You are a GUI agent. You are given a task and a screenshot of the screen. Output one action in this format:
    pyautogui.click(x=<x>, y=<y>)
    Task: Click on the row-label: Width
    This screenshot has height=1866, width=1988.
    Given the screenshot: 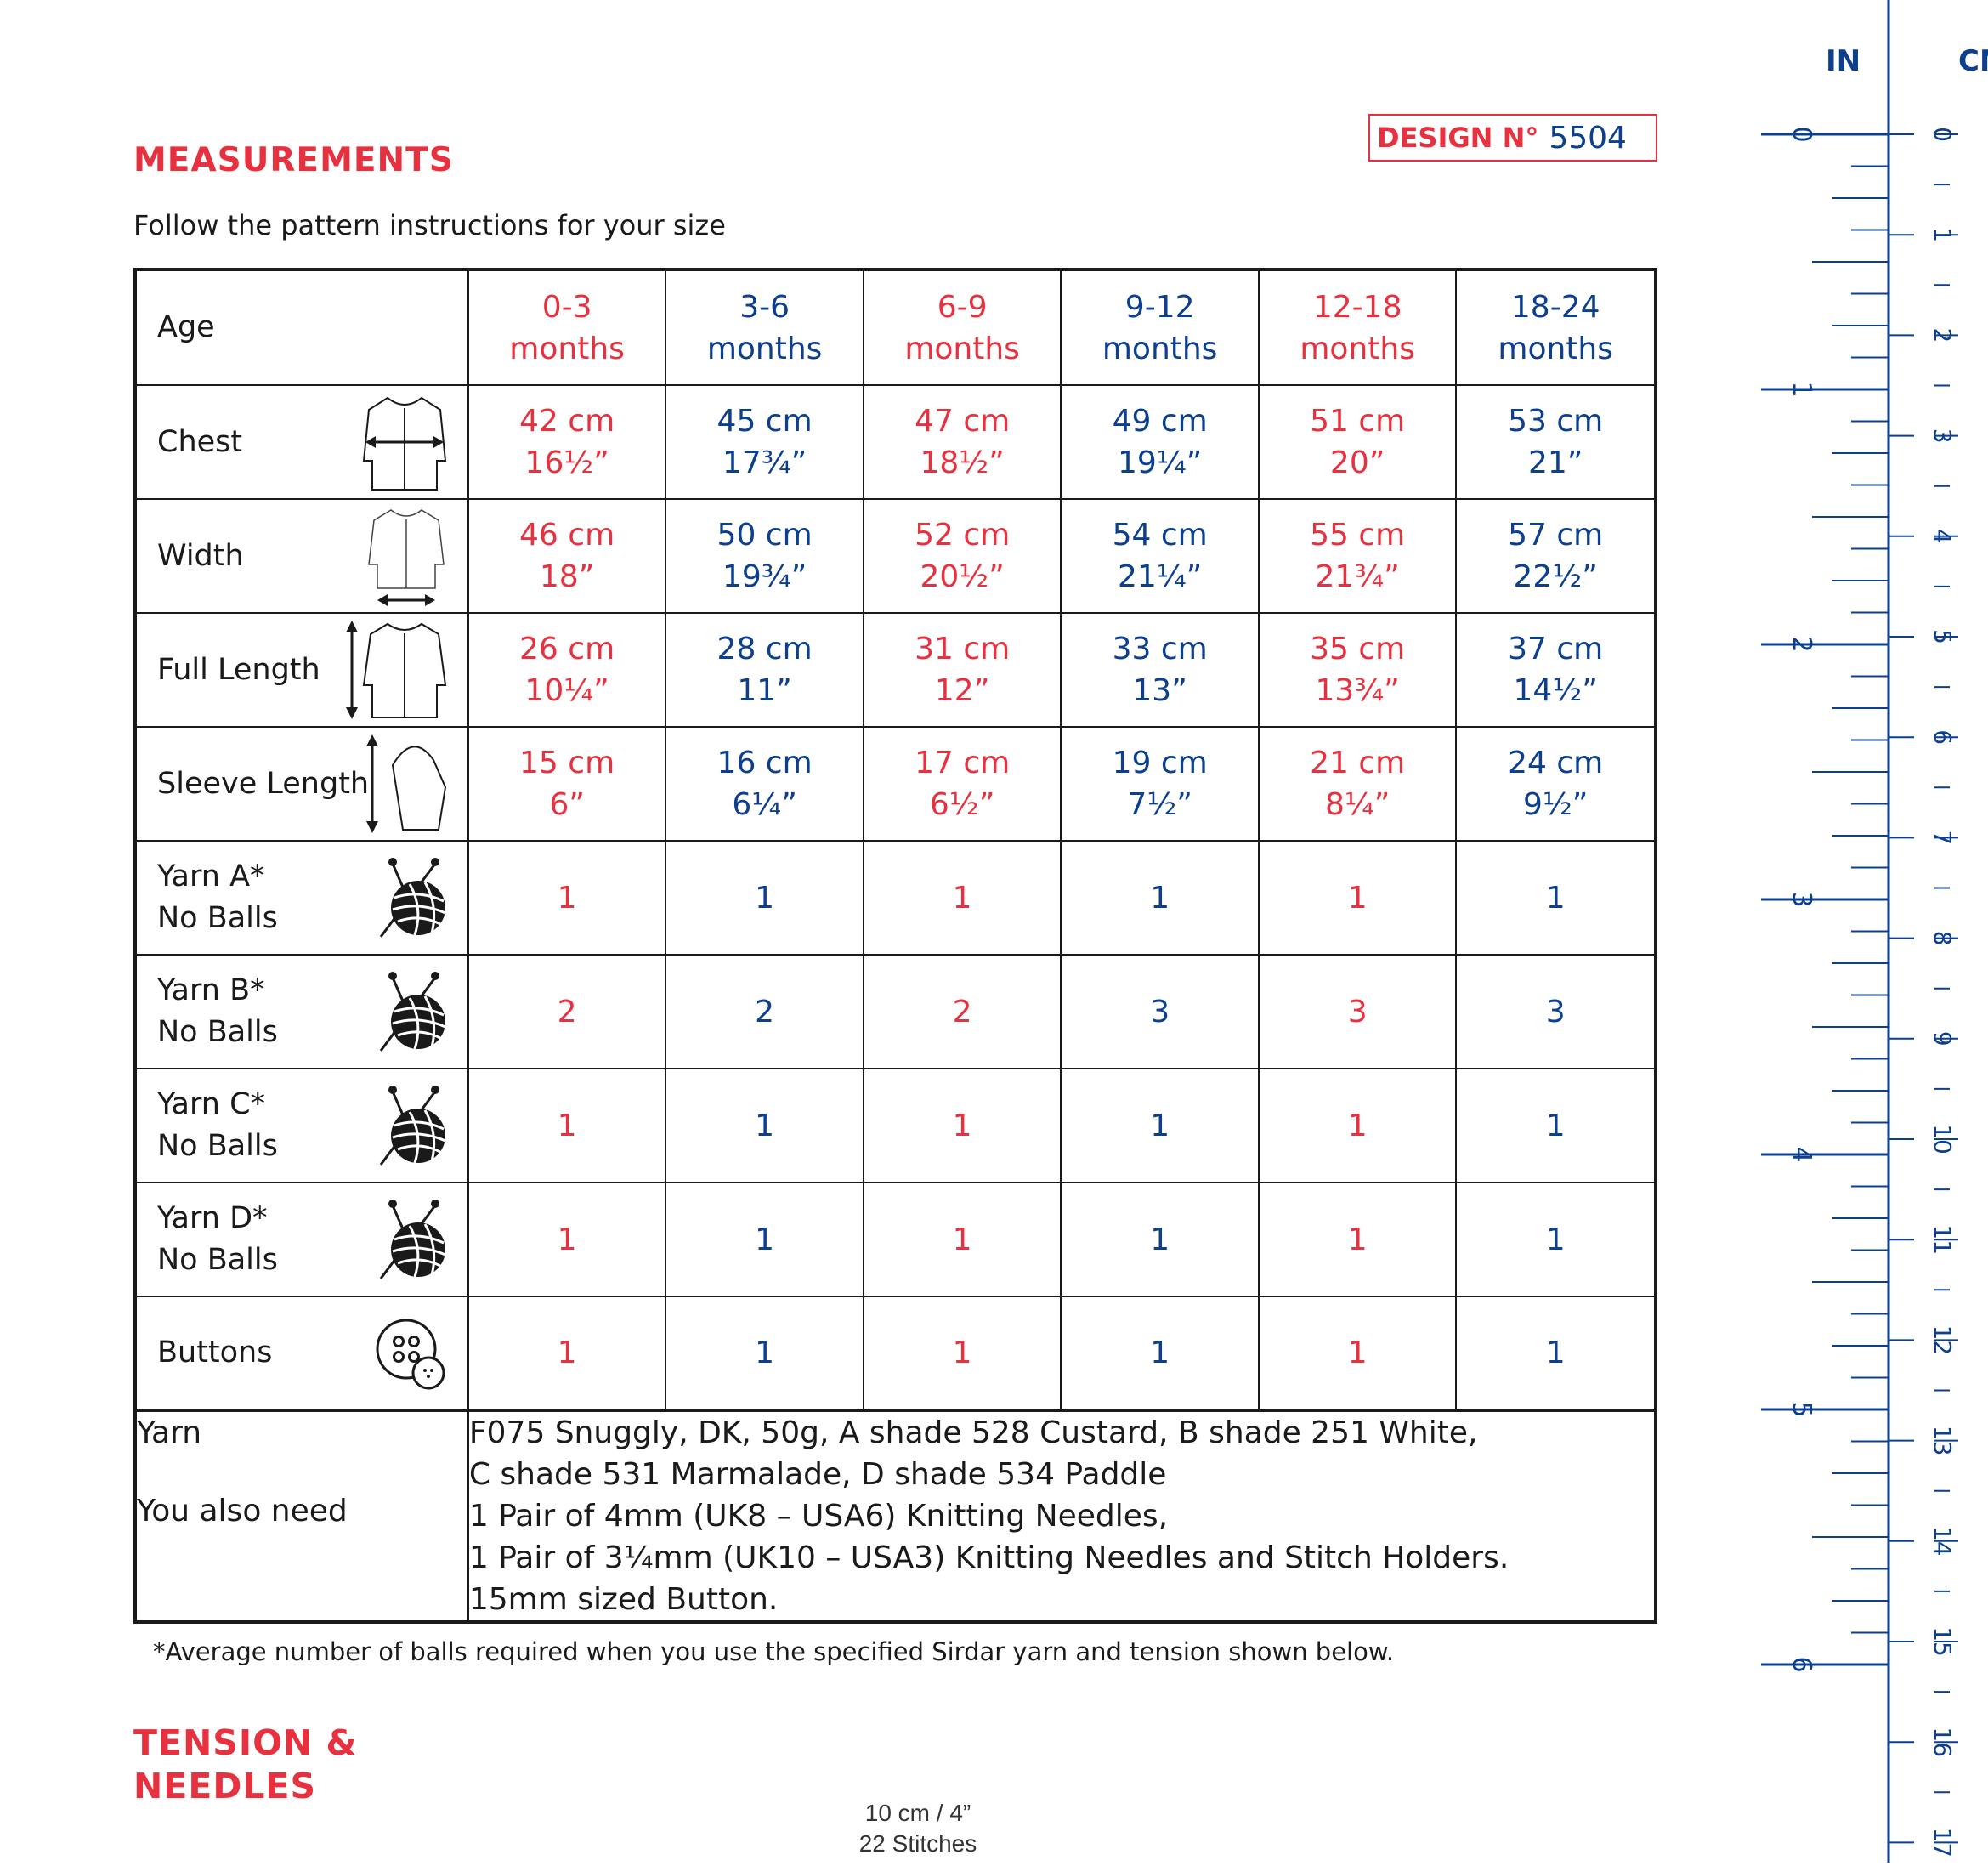 What is the action you would take?
    pyautogui.click(x=200, y=555)
    